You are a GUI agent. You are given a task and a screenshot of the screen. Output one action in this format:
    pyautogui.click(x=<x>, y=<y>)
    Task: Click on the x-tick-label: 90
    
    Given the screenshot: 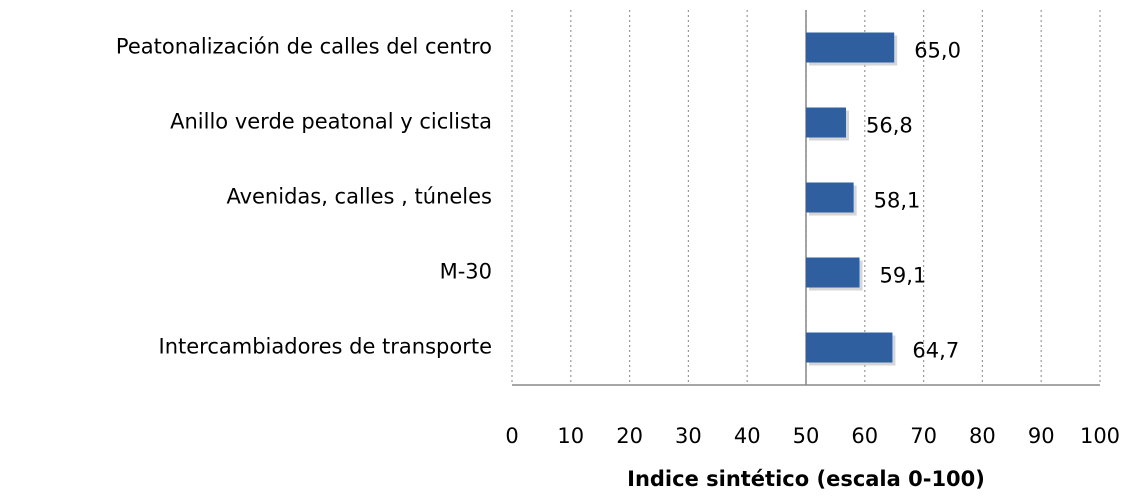 What is the action you would take?
    pyautogui.click(x=1041, y=436)
    